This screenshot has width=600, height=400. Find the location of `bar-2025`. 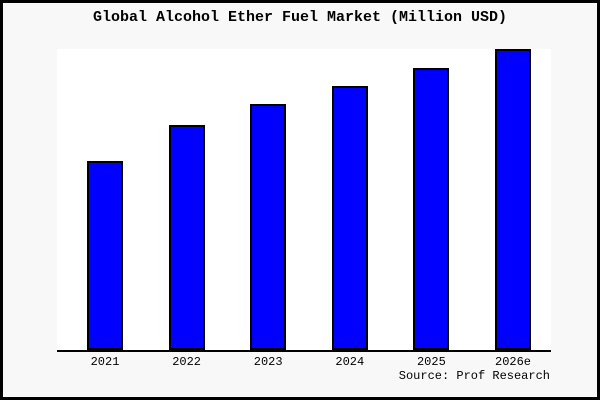

bar-2025 is located at coordinates (431, 209).